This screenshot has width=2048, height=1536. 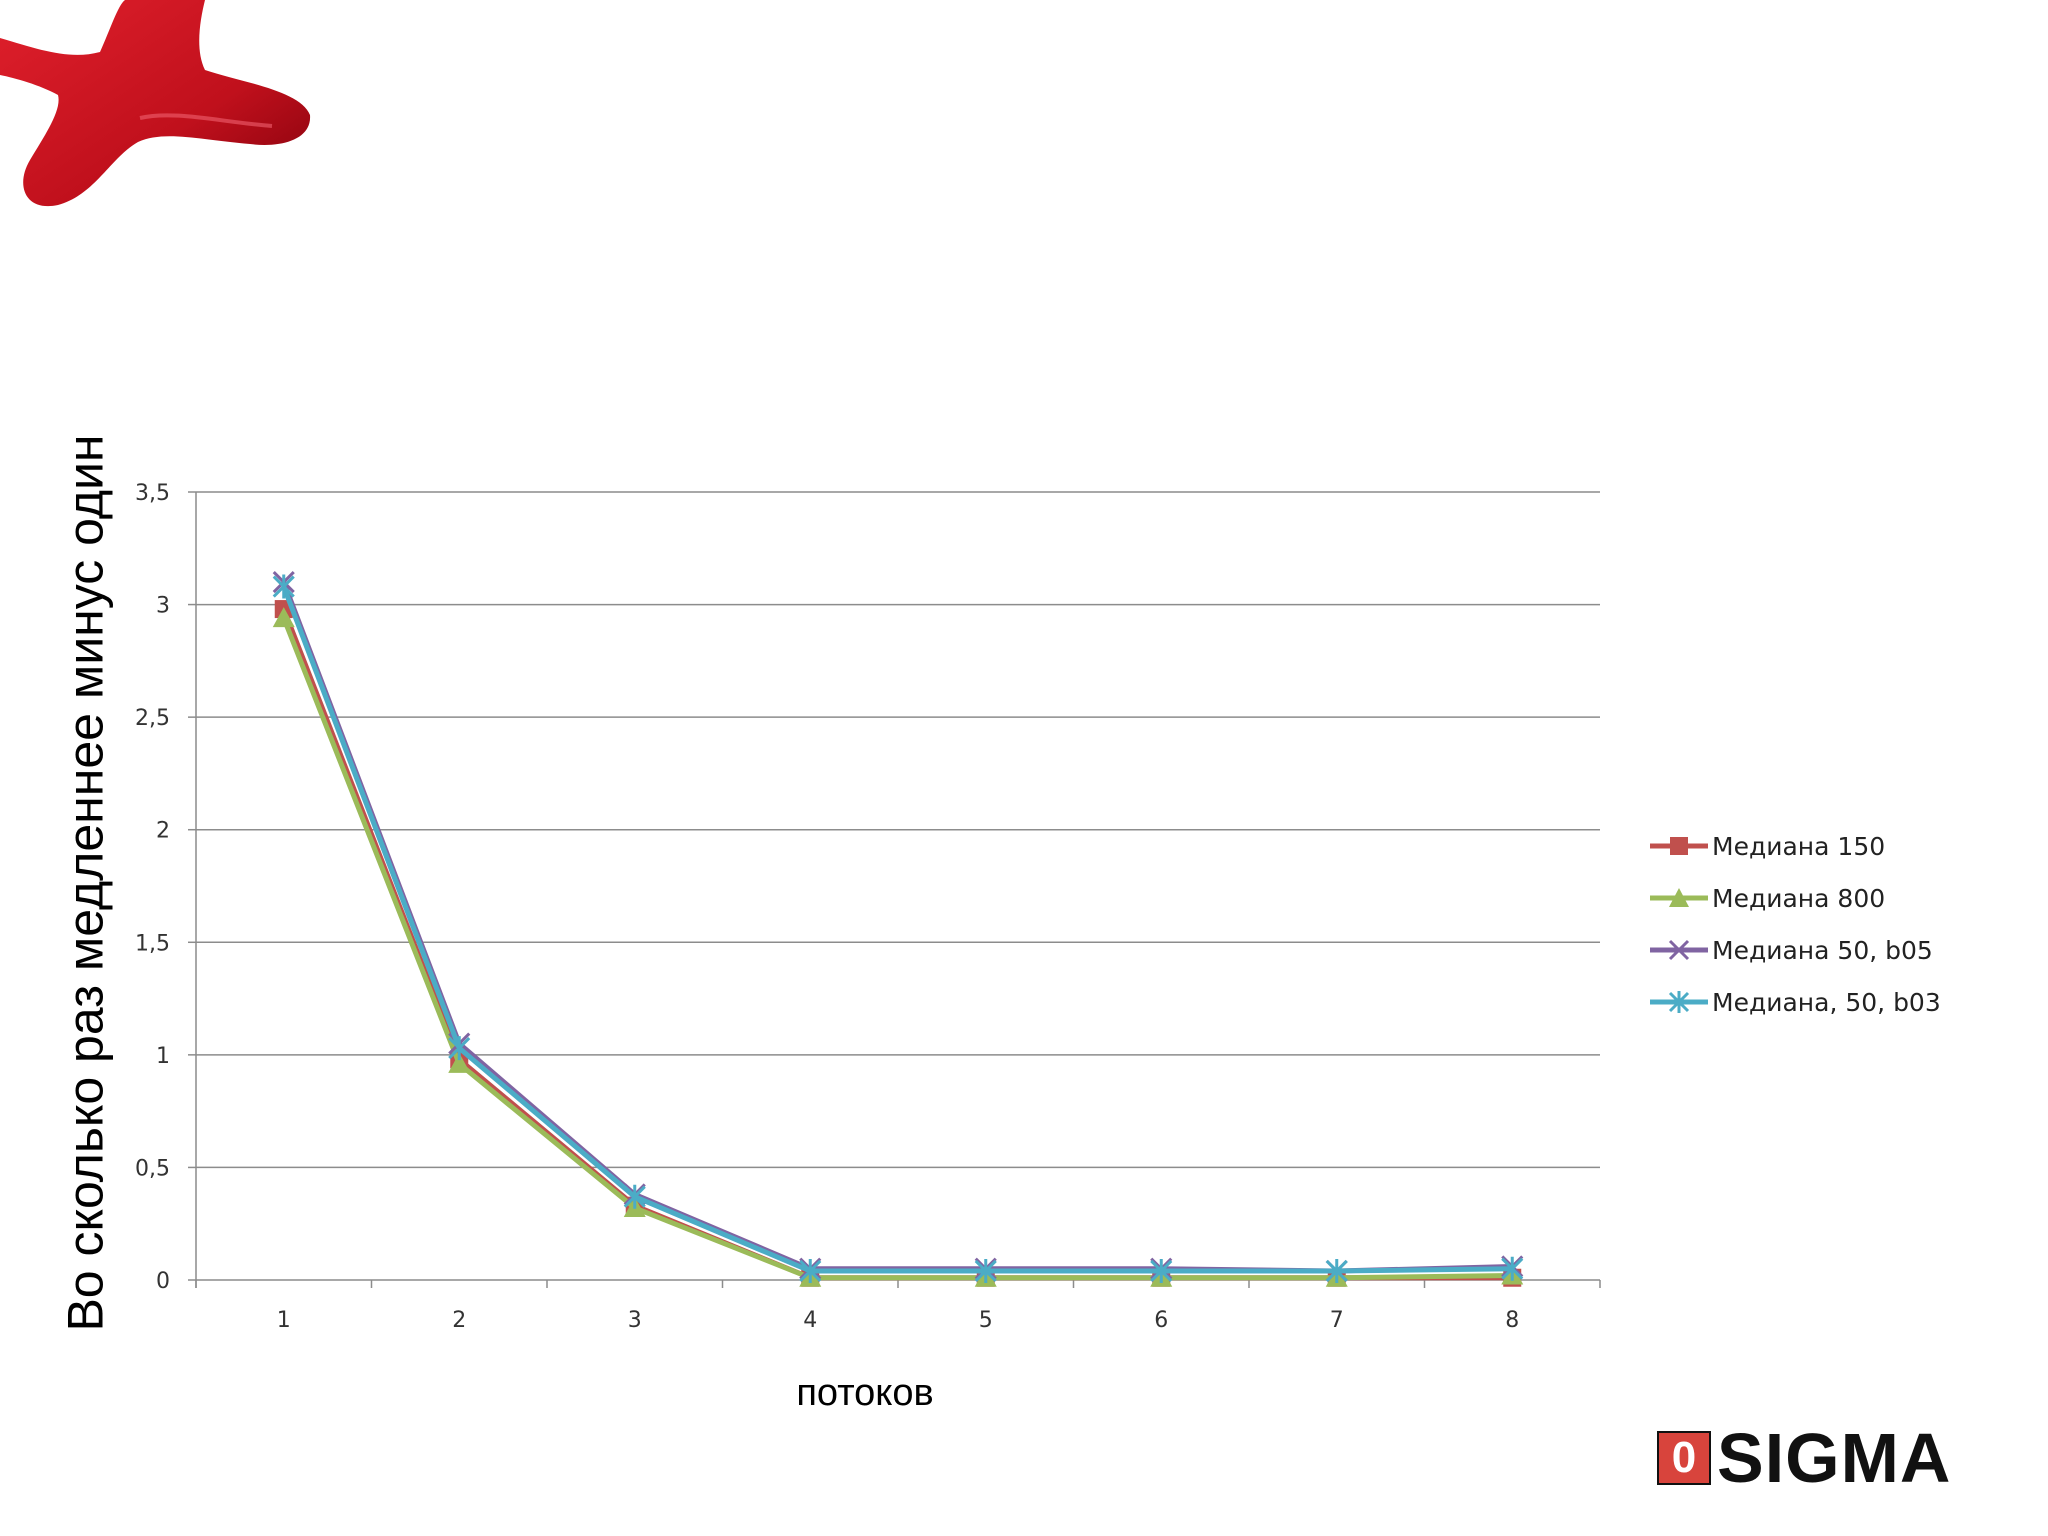 I want to click on sigma-logo-text: SIGMA, so click(x=1834, y=1458).